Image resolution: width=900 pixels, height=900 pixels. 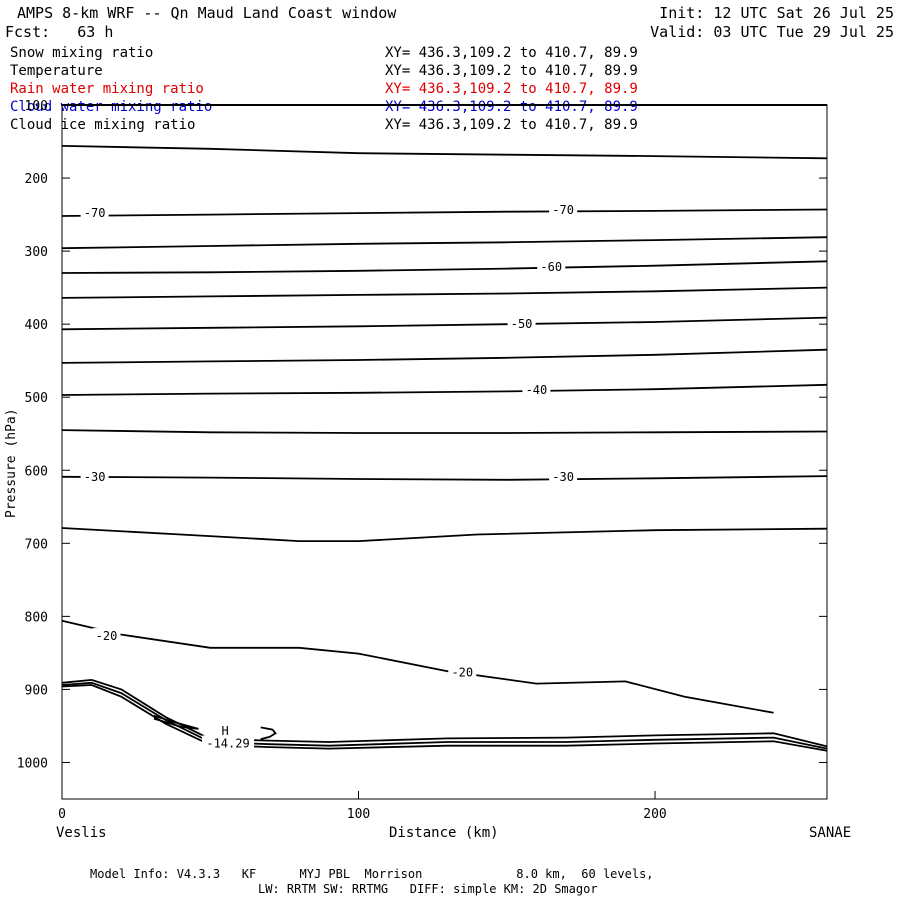 I want to click on y-tick-label-300: 300, so click(x=36, y=252).